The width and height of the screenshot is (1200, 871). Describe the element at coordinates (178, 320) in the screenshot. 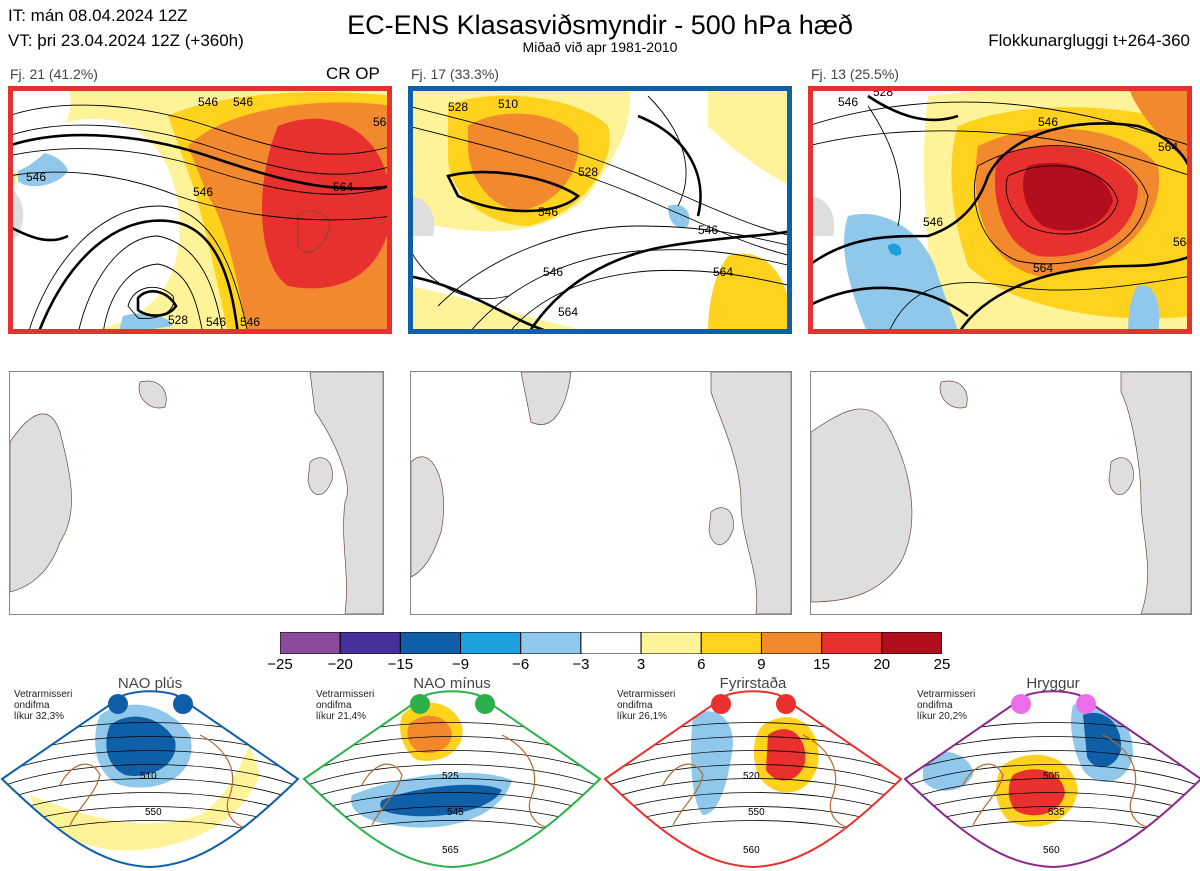

I see `cluster-1-contour-label: 528` at that location.